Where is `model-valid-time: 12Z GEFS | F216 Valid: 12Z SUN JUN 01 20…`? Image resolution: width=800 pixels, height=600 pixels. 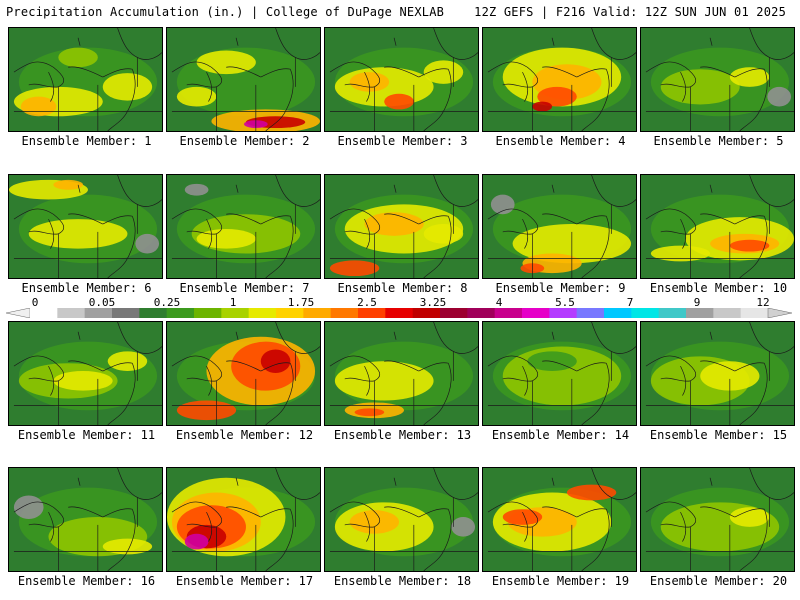
model-valid-time: 12Z GEFS | F216 Valid: 12Z SUN JUN 01 20… is located at coordinates (630, 12).